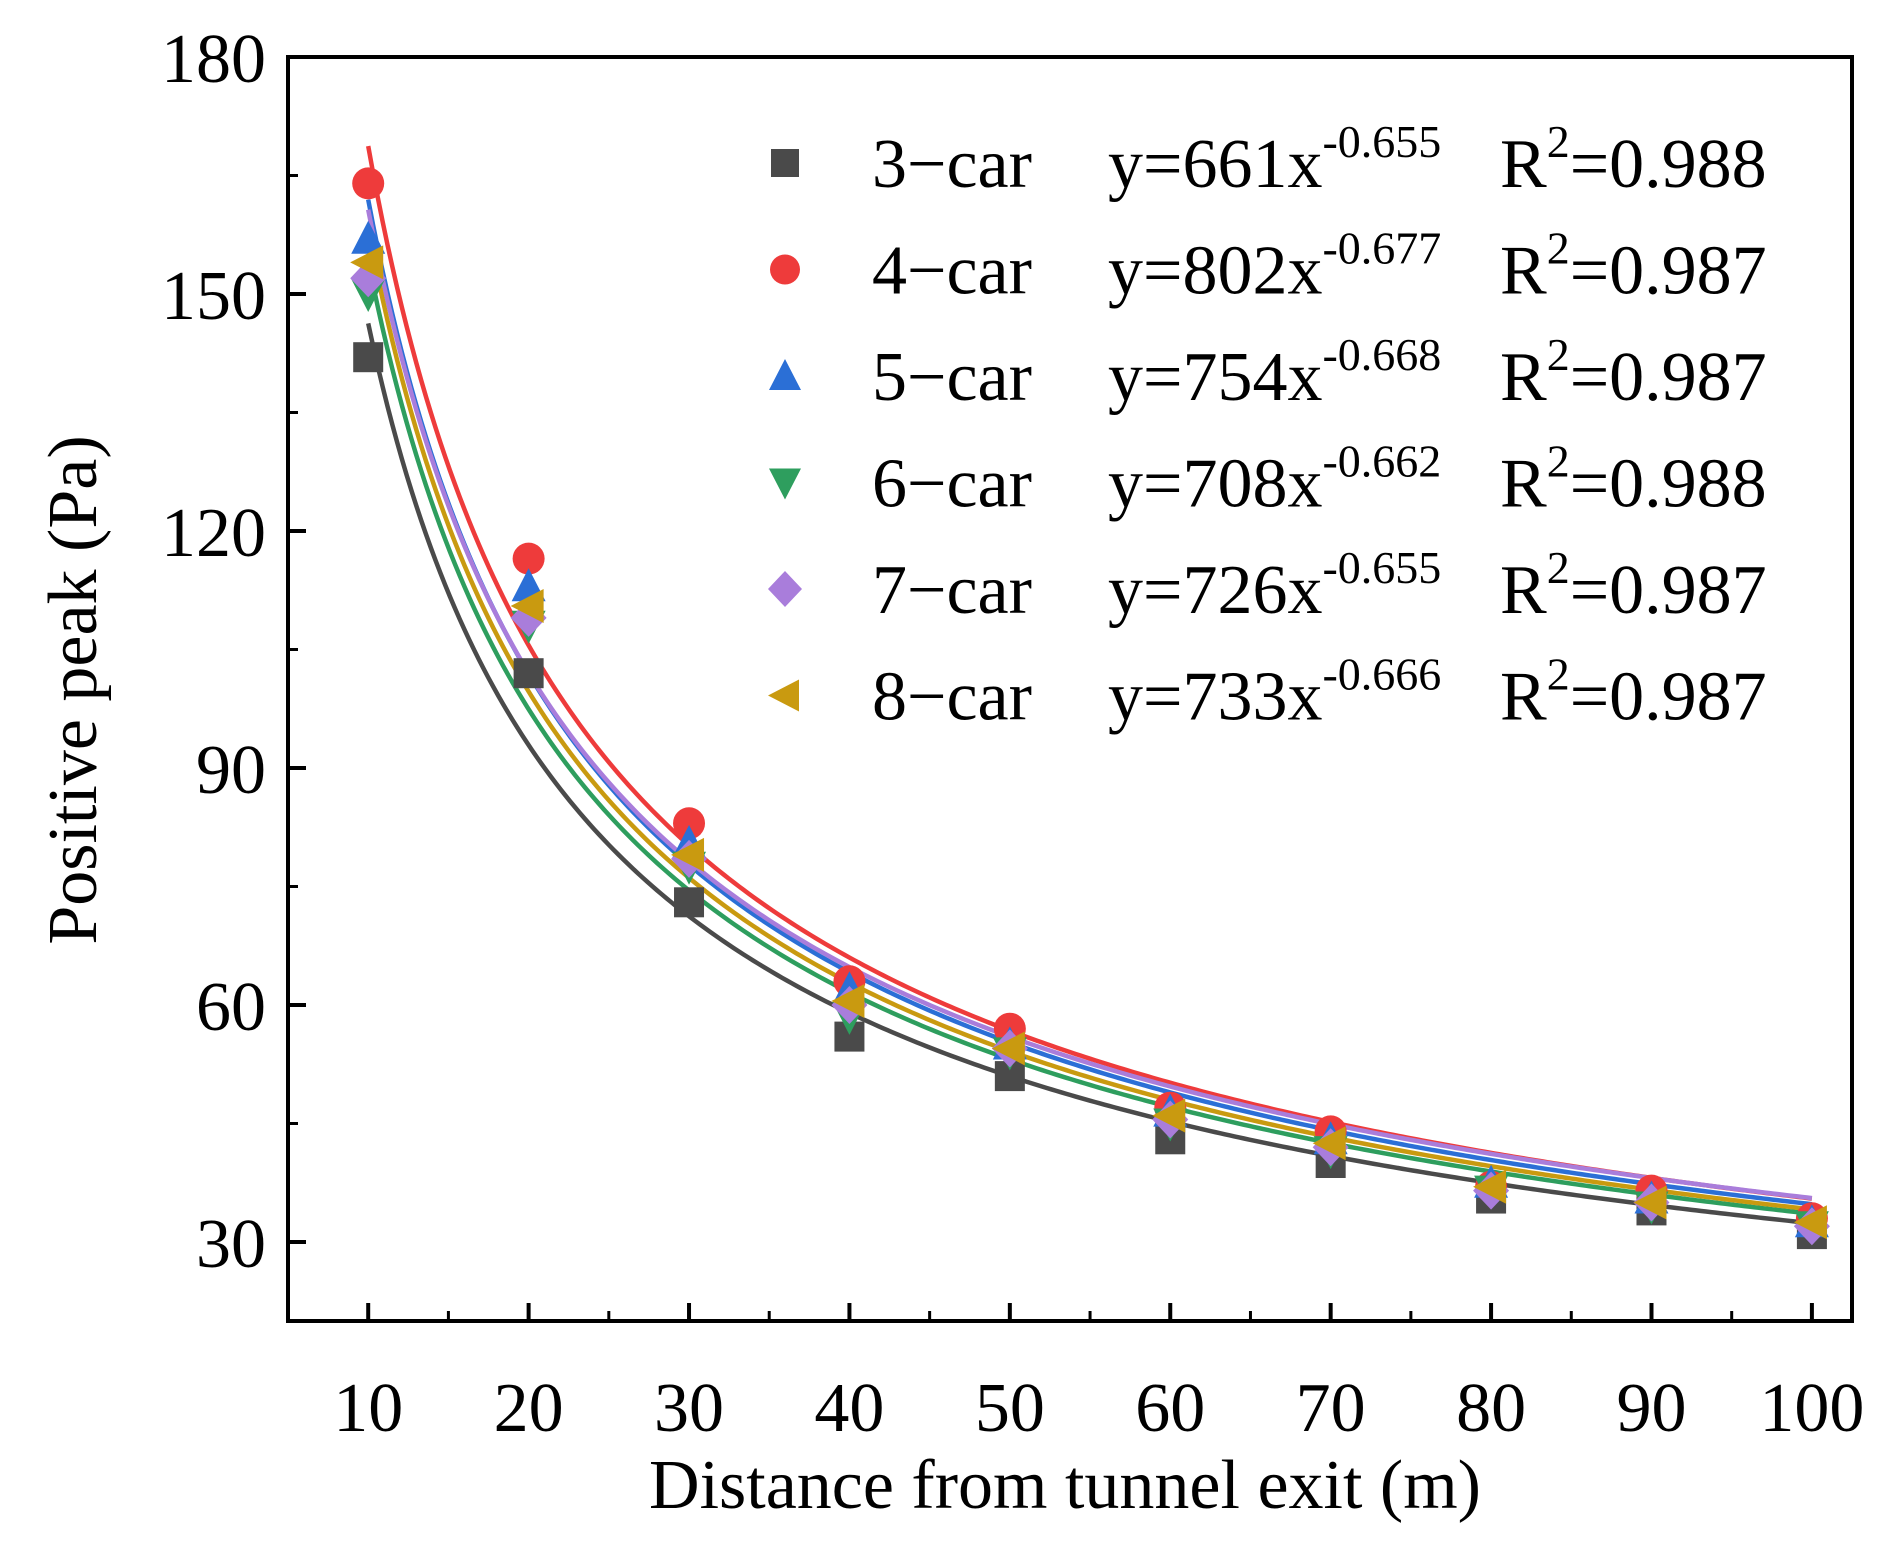  I want to click on x-tick-label-90: 90, so click(1651, 1408).